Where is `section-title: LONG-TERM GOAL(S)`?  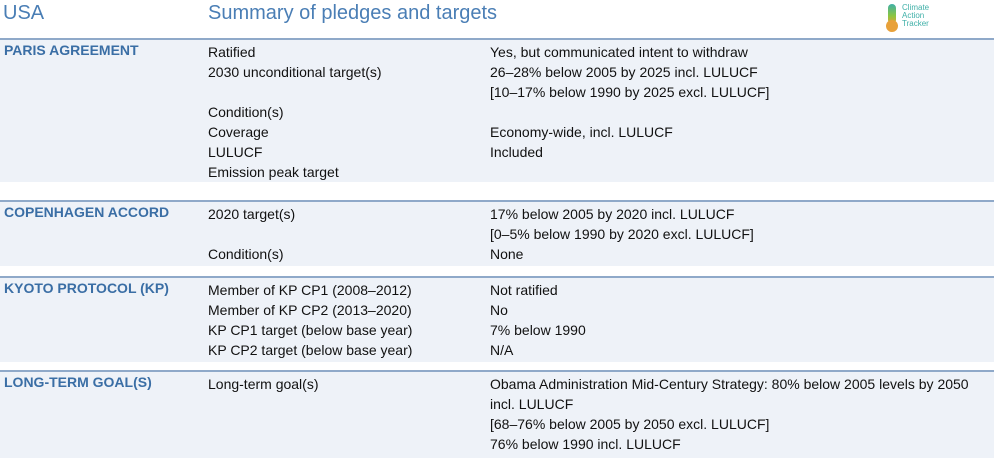 section-title: LONG-TERM GOAL(S) is located at coordinates (78, 382).